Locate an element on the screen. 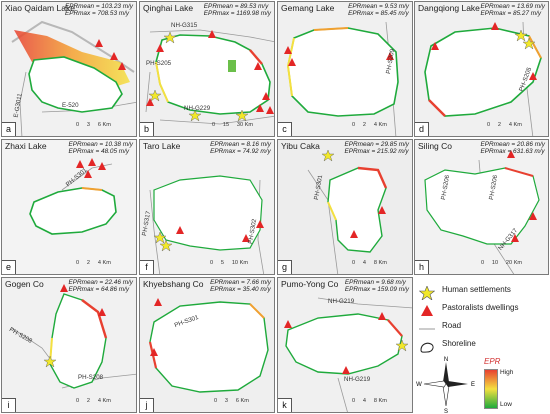 Image resolution: width=550 pixels, height=414 pixels. triangle-icon is located at coordinates (427, 310).